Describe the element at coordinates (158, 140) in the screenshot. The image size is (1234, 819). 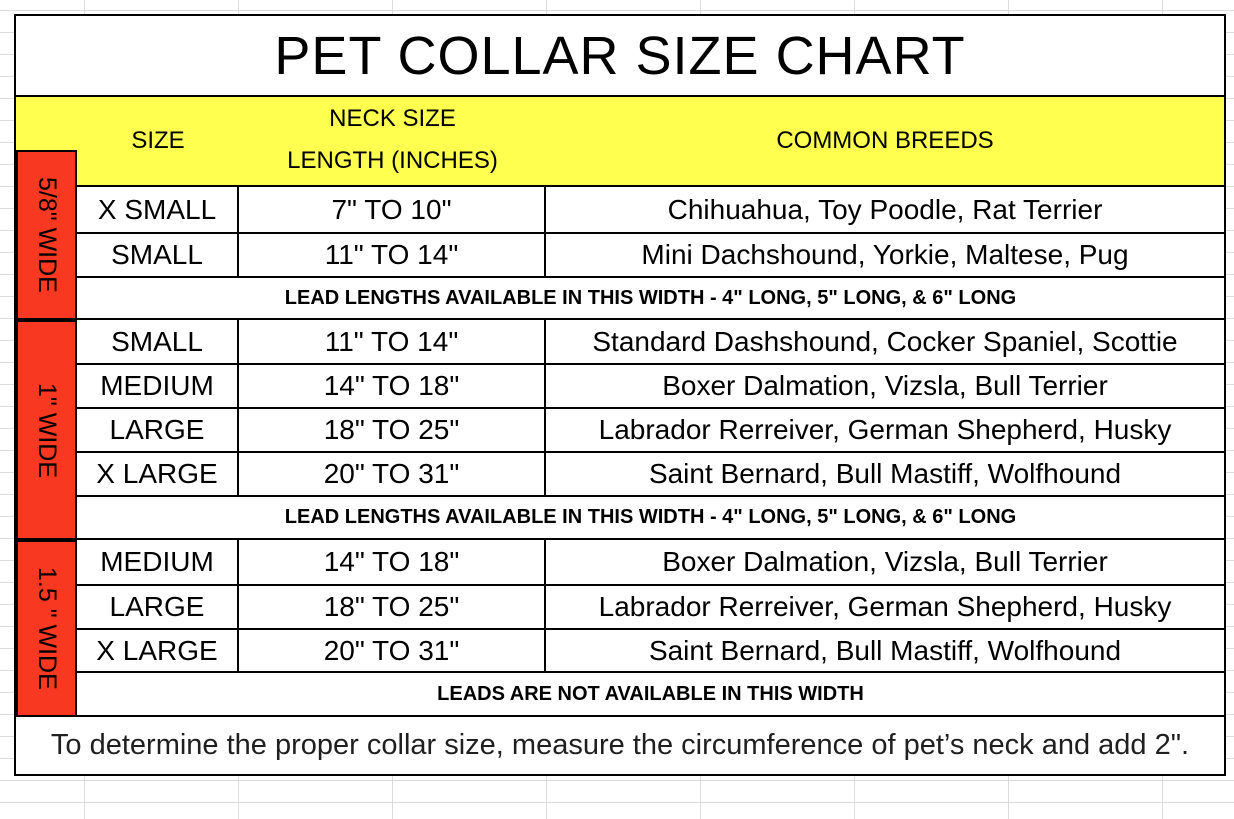
I see `col-header-size: SIZE` at that location.